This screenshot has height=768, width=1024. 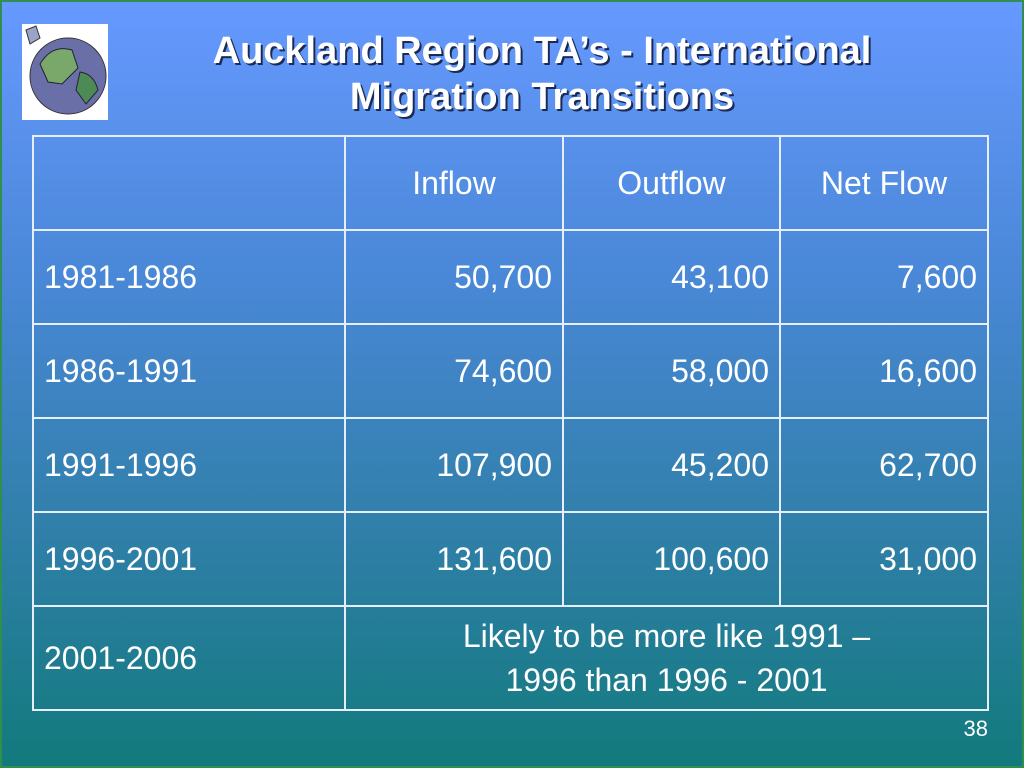 I want to click on table-row: 1991-1996 107,900 45,200 62,700, so click(x=510, y=465).